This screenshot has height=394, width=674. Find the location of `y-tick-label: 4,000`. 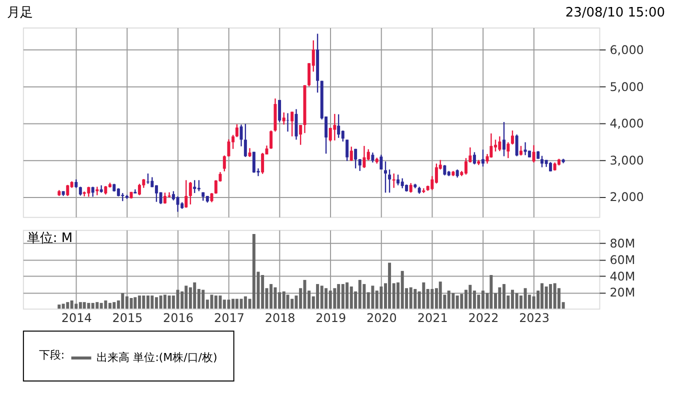

y-tick-label: 4,000 is located at coordinates (627, 123).